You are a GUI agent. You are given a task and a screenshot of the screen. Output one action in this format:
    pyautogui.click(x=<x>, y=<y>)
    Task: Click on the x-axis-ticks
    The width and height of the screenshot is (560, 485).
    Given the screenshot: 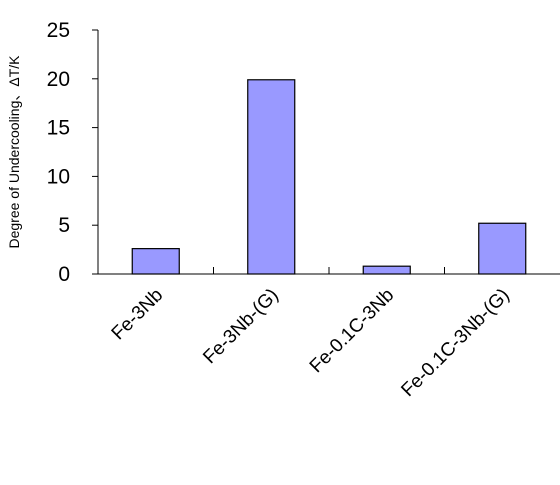 What is the action you would take?
    pyautogui.click(x=329, y=270)
    